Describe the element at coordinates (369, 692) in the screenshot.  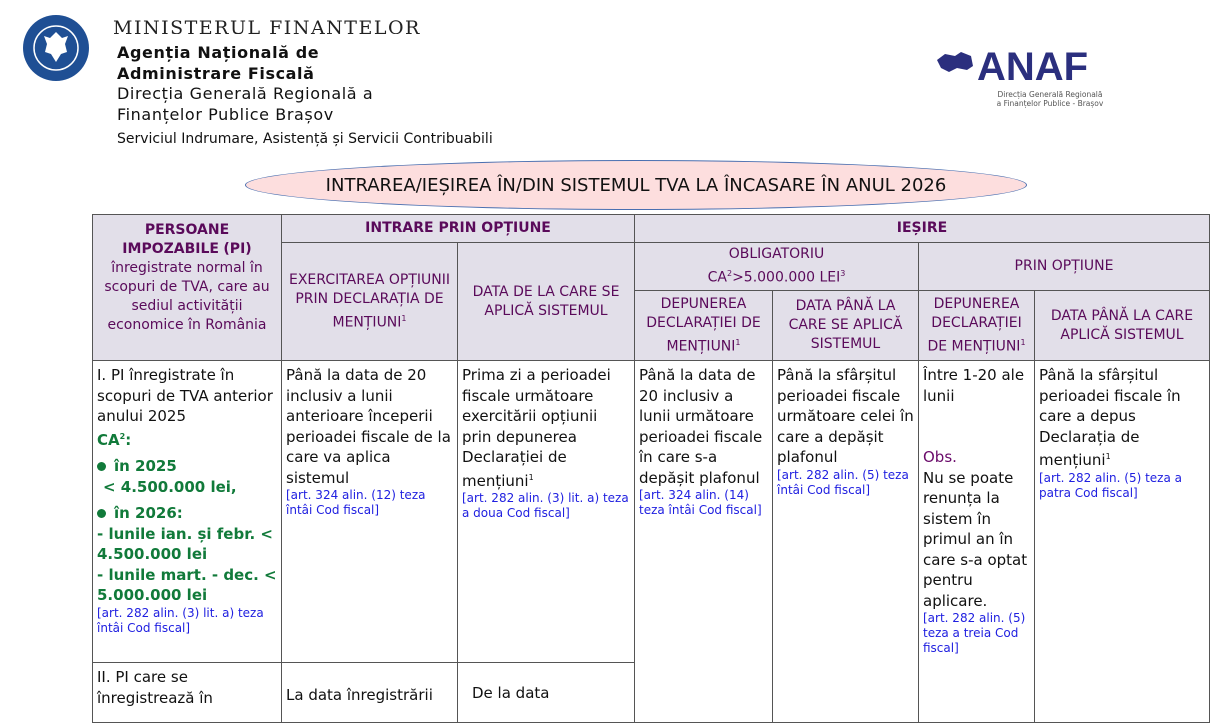
I see `row2-exercitarea: La data înregistrării` at that location.